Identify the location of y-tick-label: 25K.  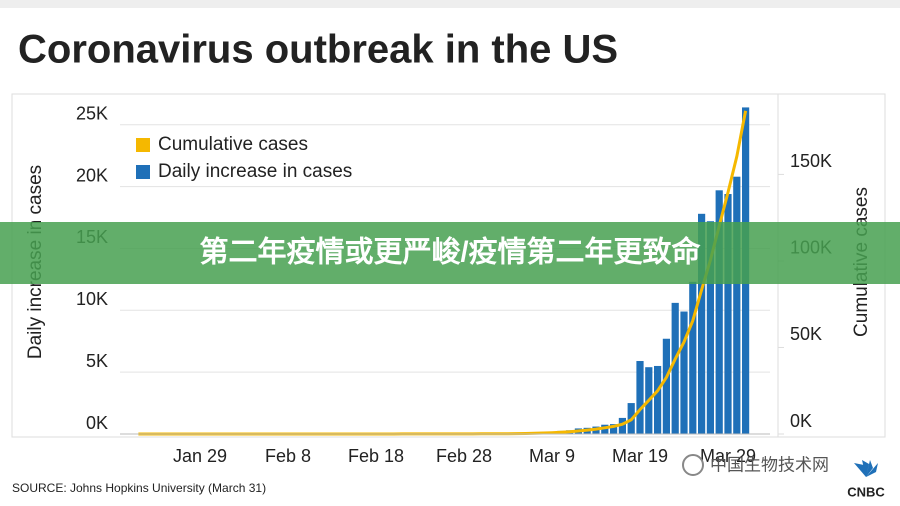
(92, 113).